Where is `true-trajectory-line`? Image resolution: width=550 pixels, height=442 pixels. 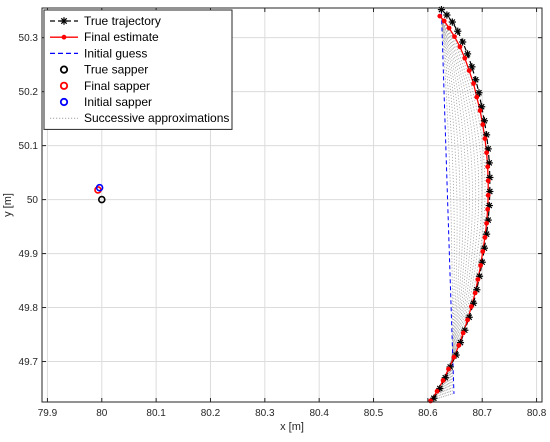
true-trajectory-line is located at coordinates (462, 204).